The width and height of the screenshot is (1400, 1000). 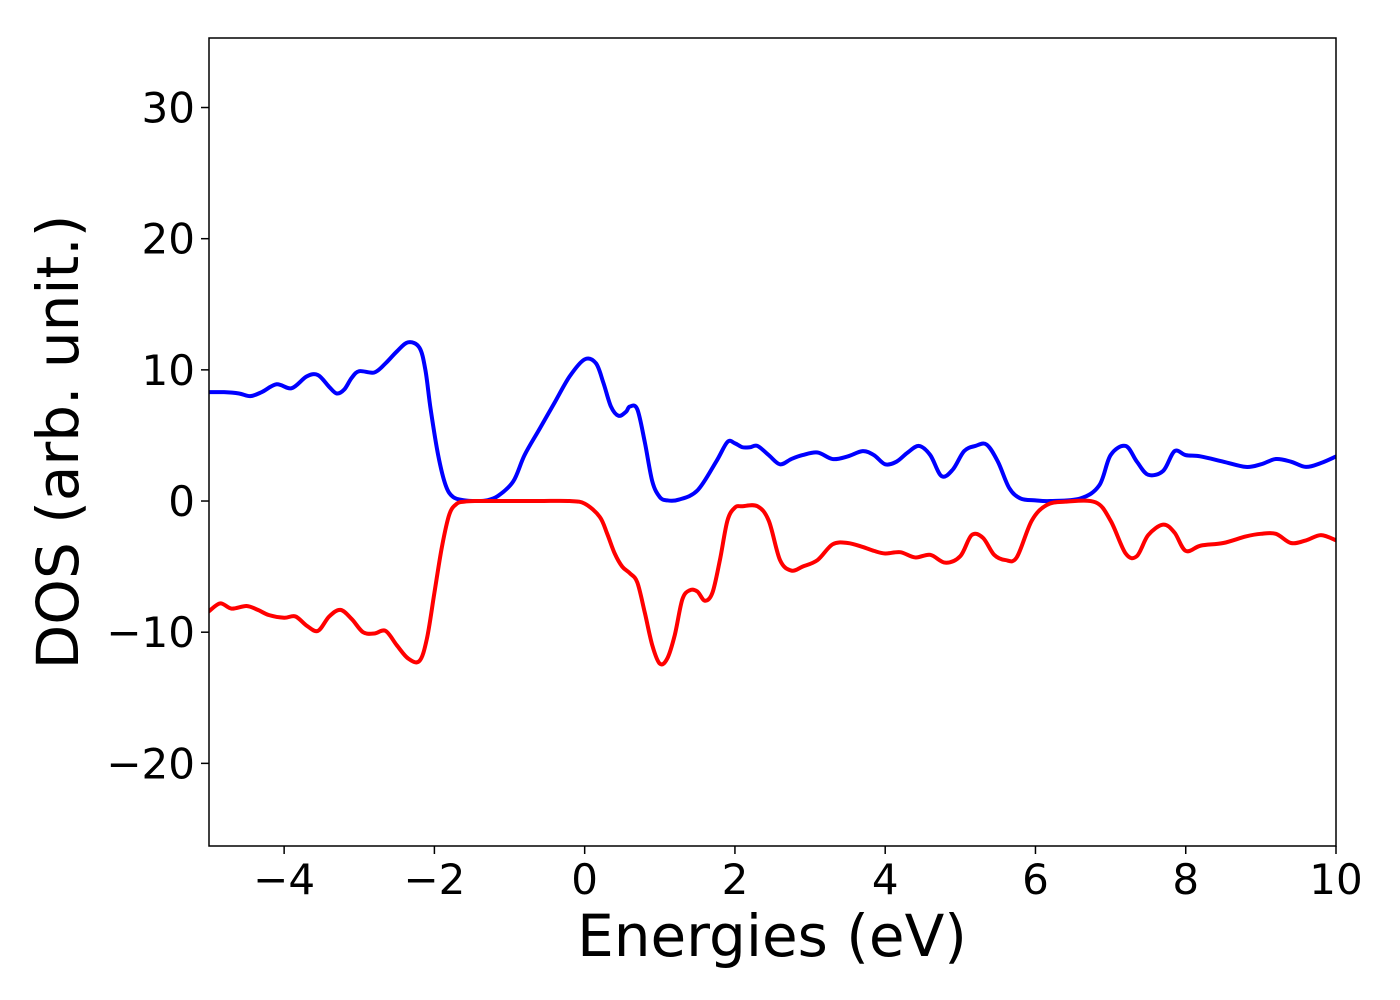 What do you see at coordinates (1035, 879) in the screenshot?
I see `x-tick-label: 6` at bounding box center [1035, 879].